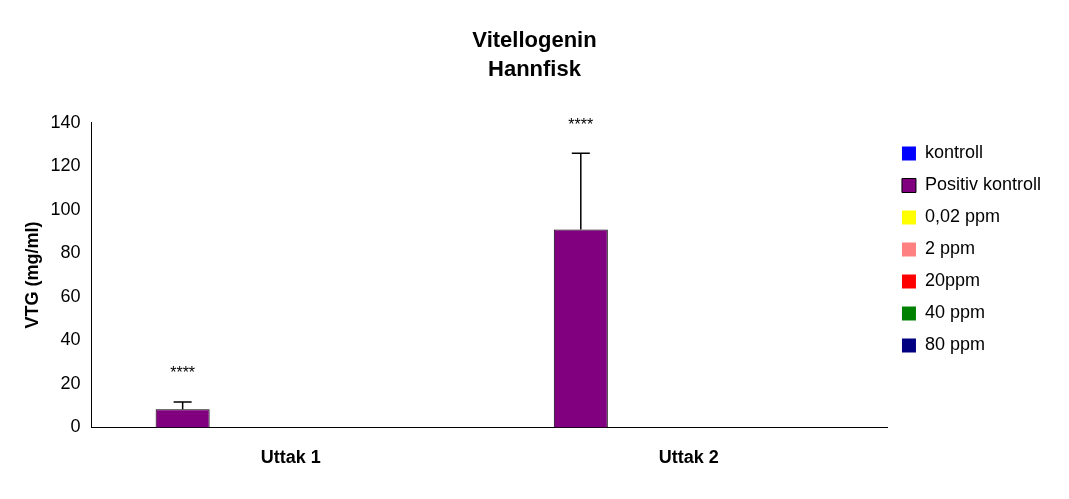 This screenshot has width=1069, height=499. I want to click on y-axis-title: VTG (mg/ml), so click(31, 275).